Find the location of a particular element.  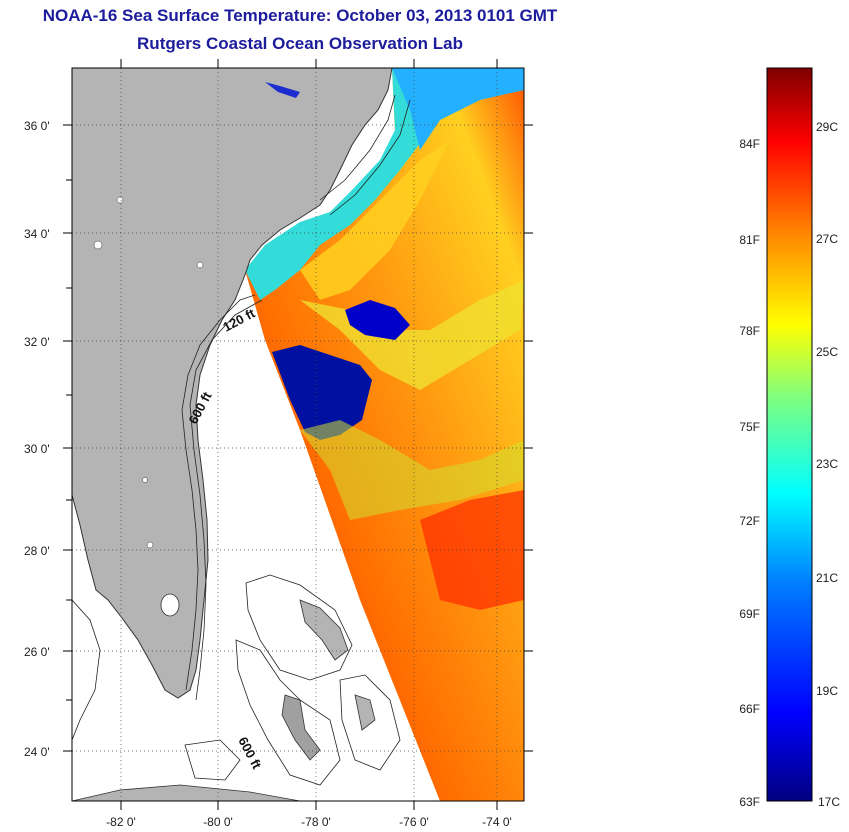

lon-tick-label: -76 0' is located at coordinates (414, 822).